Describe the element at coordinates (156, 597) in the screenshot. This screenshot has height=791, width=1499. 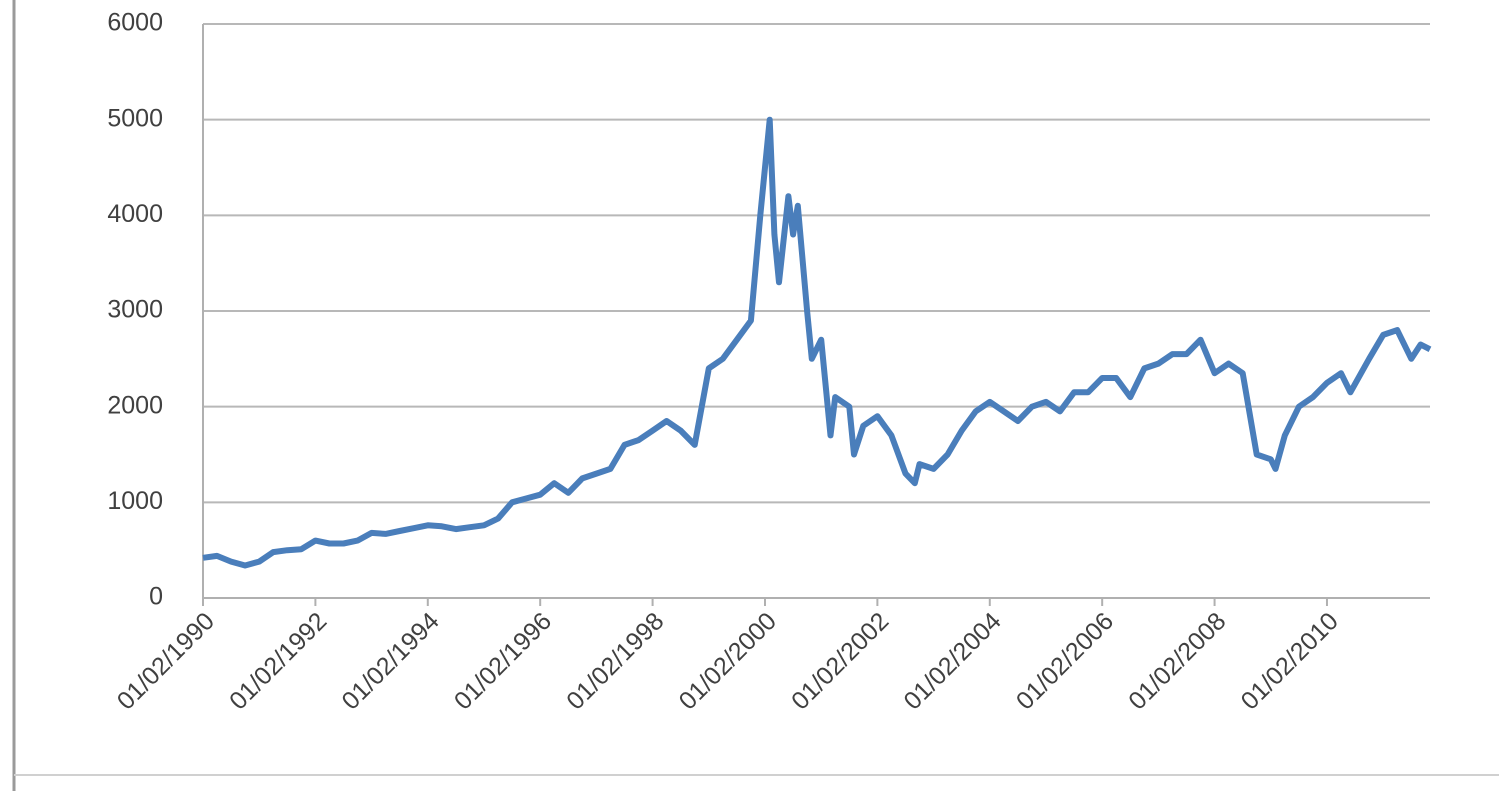
I see `y-tick-label: 0` at that location.